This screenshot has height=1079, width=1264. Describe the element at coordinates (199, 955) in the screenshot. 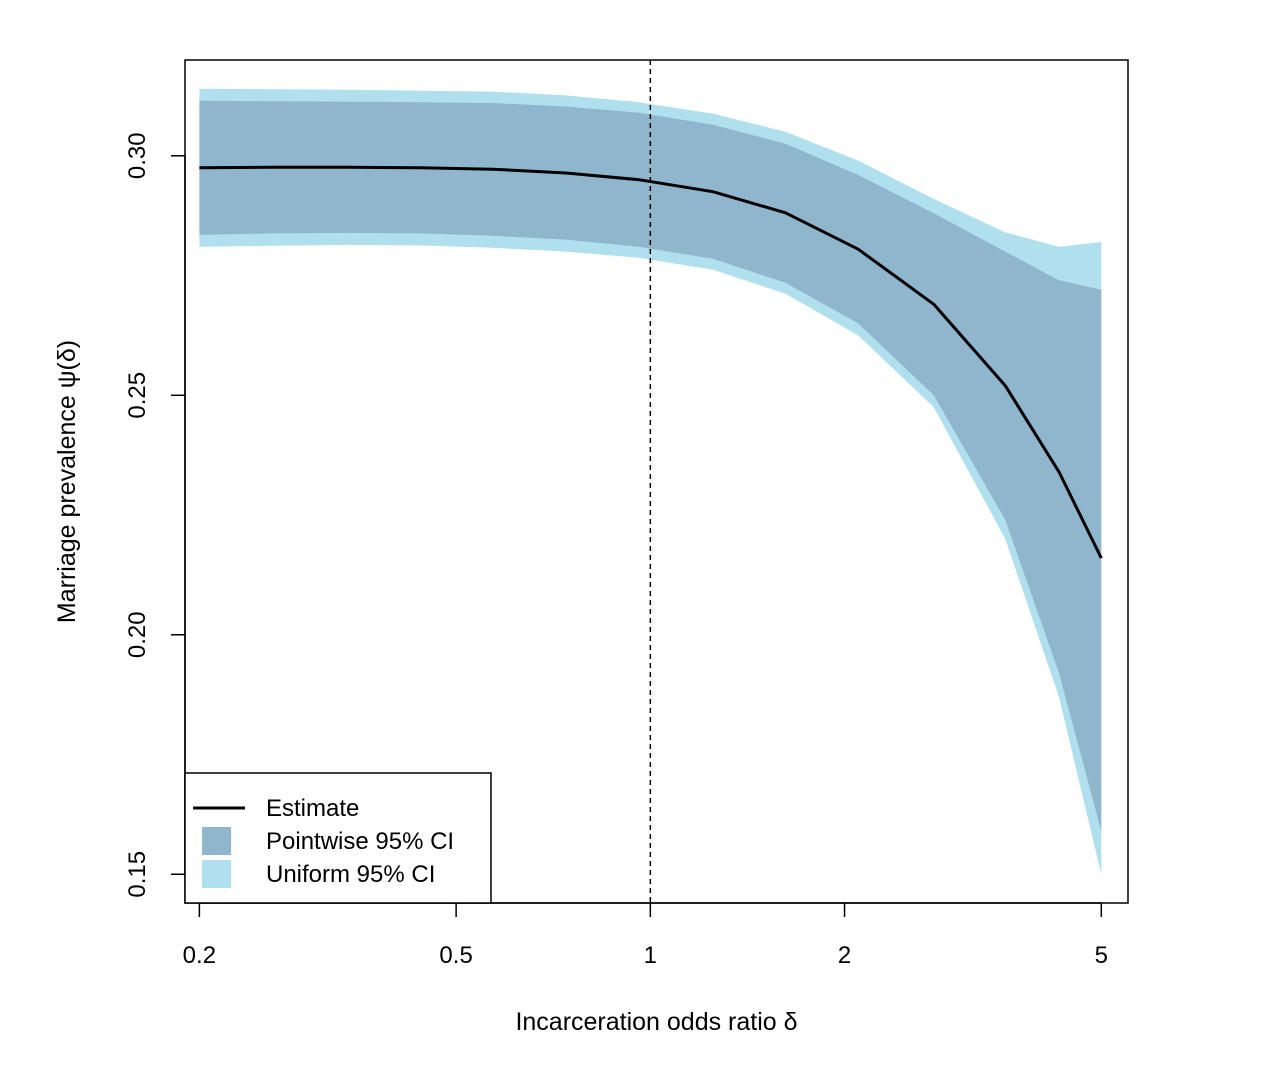

I see `x-tick-label: 0.2` at that location.